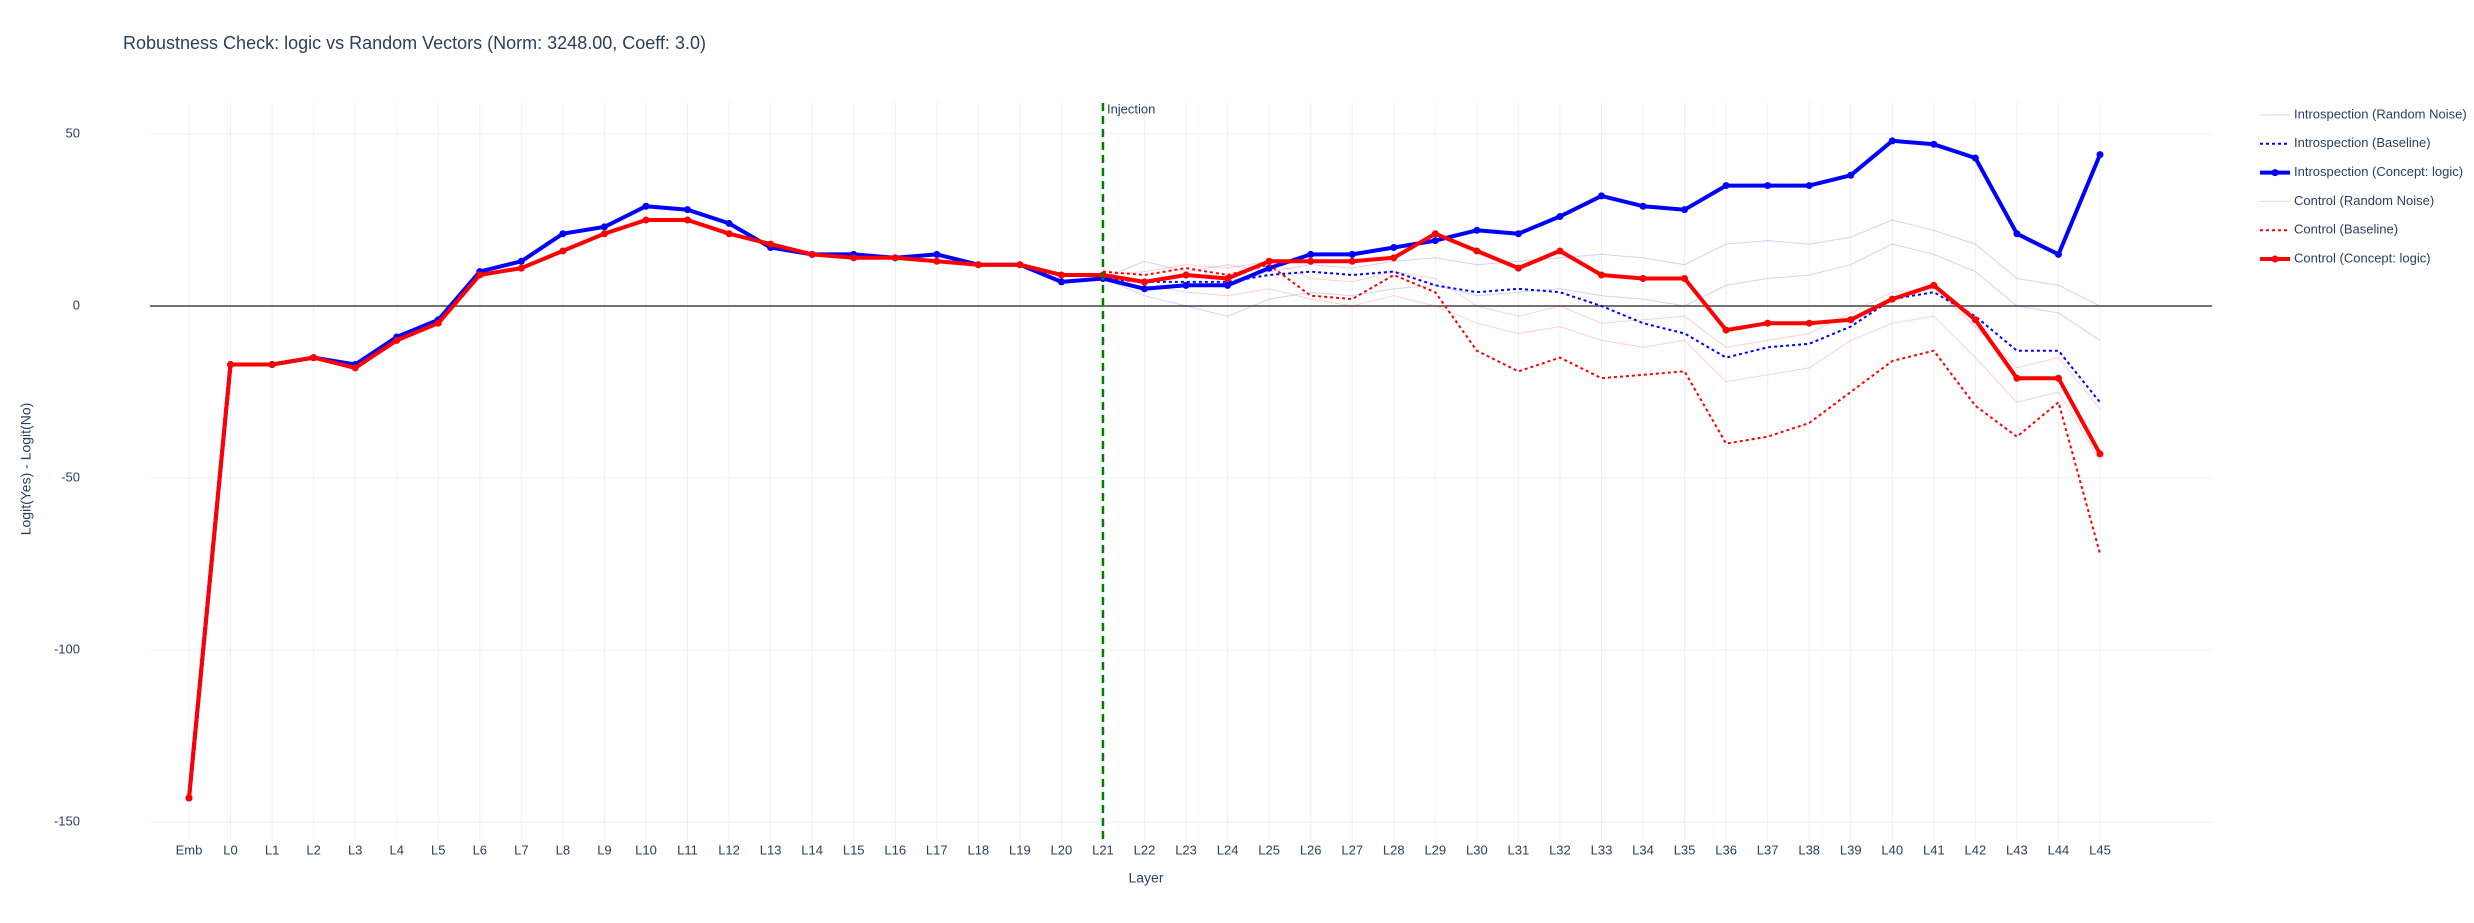 This screenshot has height=923, width=2474. What do you see at coordinates (26, 469) in the screenshot?
I see `y-axis-label: Logit(Yes) - Logit(No)` at bounding box center [26, 469].